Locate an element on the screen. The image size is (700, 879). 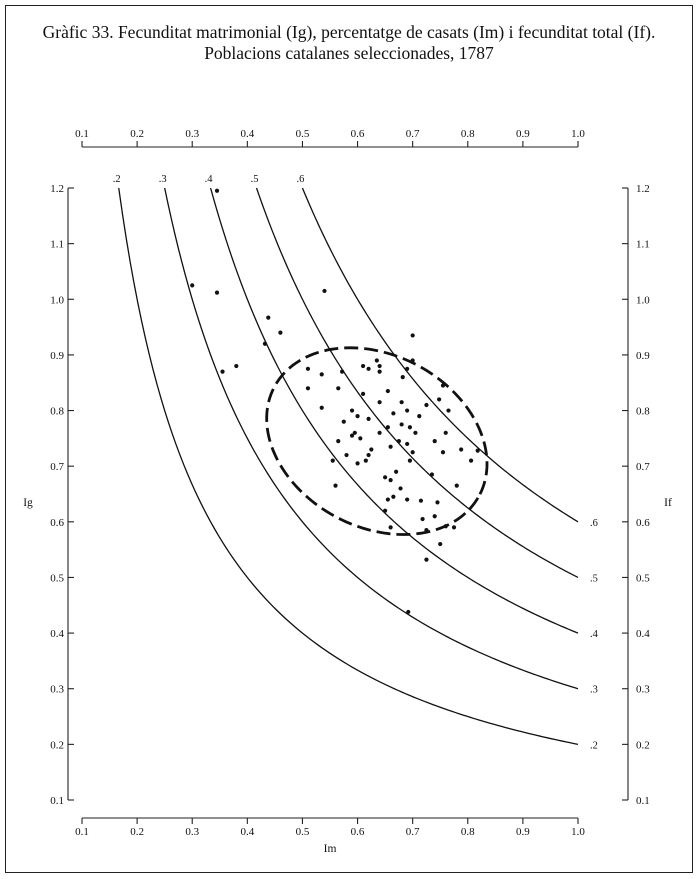
top-x-tick-label: 0.9 is located at coordinates (523, 134).